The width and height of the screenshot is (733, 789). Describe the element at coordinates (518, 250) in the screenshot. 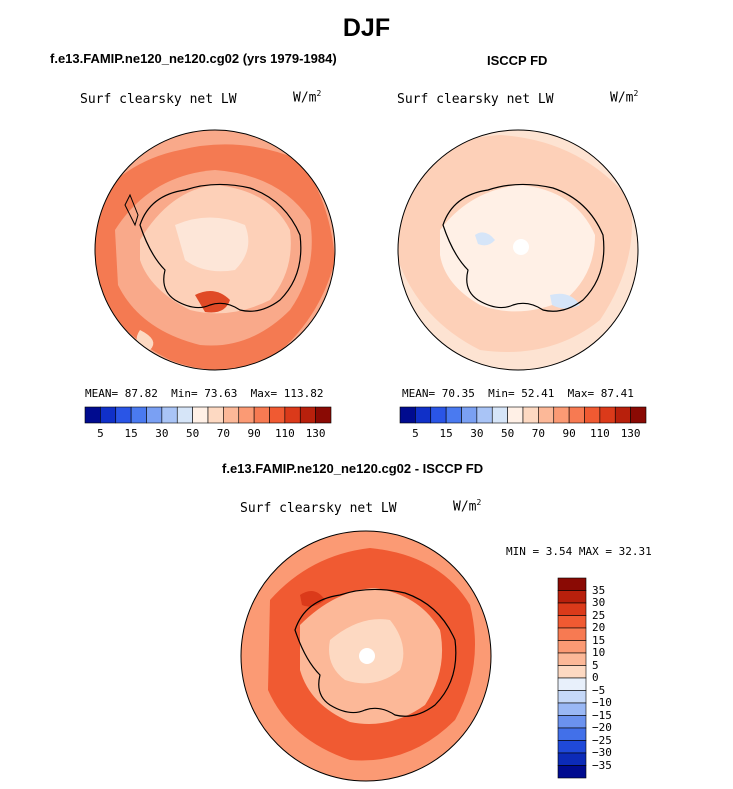

I see `right-polar-map` at that location.